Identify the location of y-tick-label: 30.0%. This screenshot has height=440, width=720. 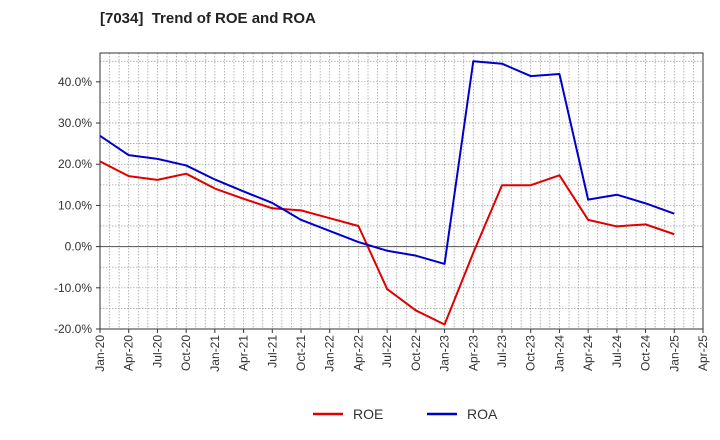
(75, 123).